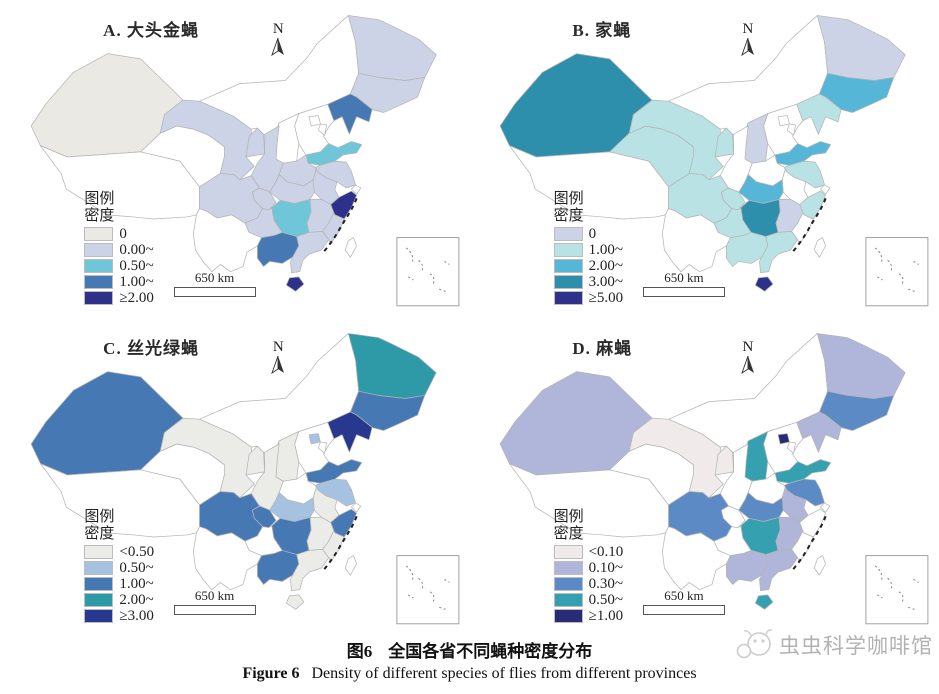 This screenshot has height=694, width=939. I want to click on caption-zh-label: 图6, so click(359, 651).